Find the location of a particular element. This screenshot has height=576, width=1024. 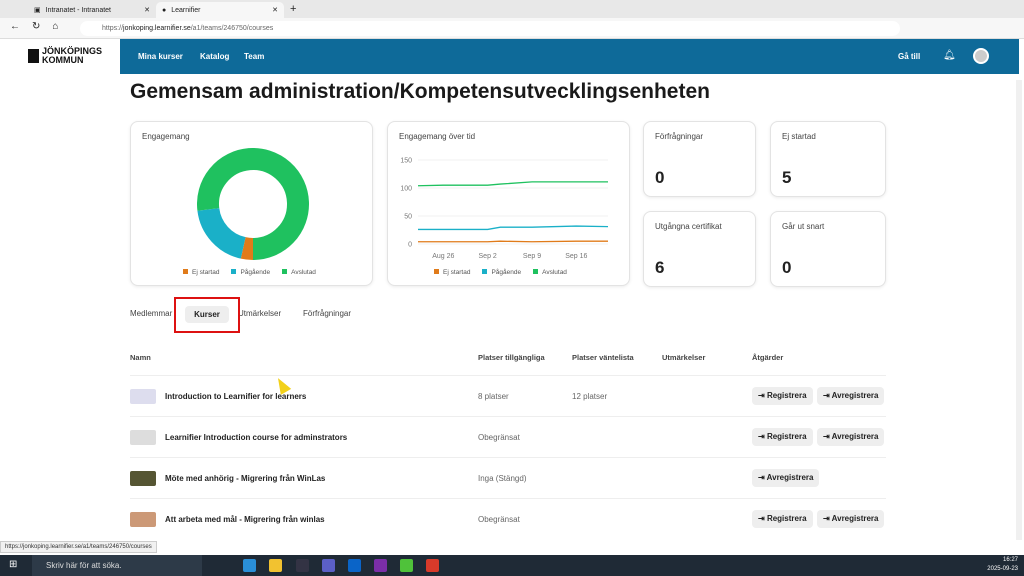

shield-icon: ▣ is located at coordinates (37, 10).